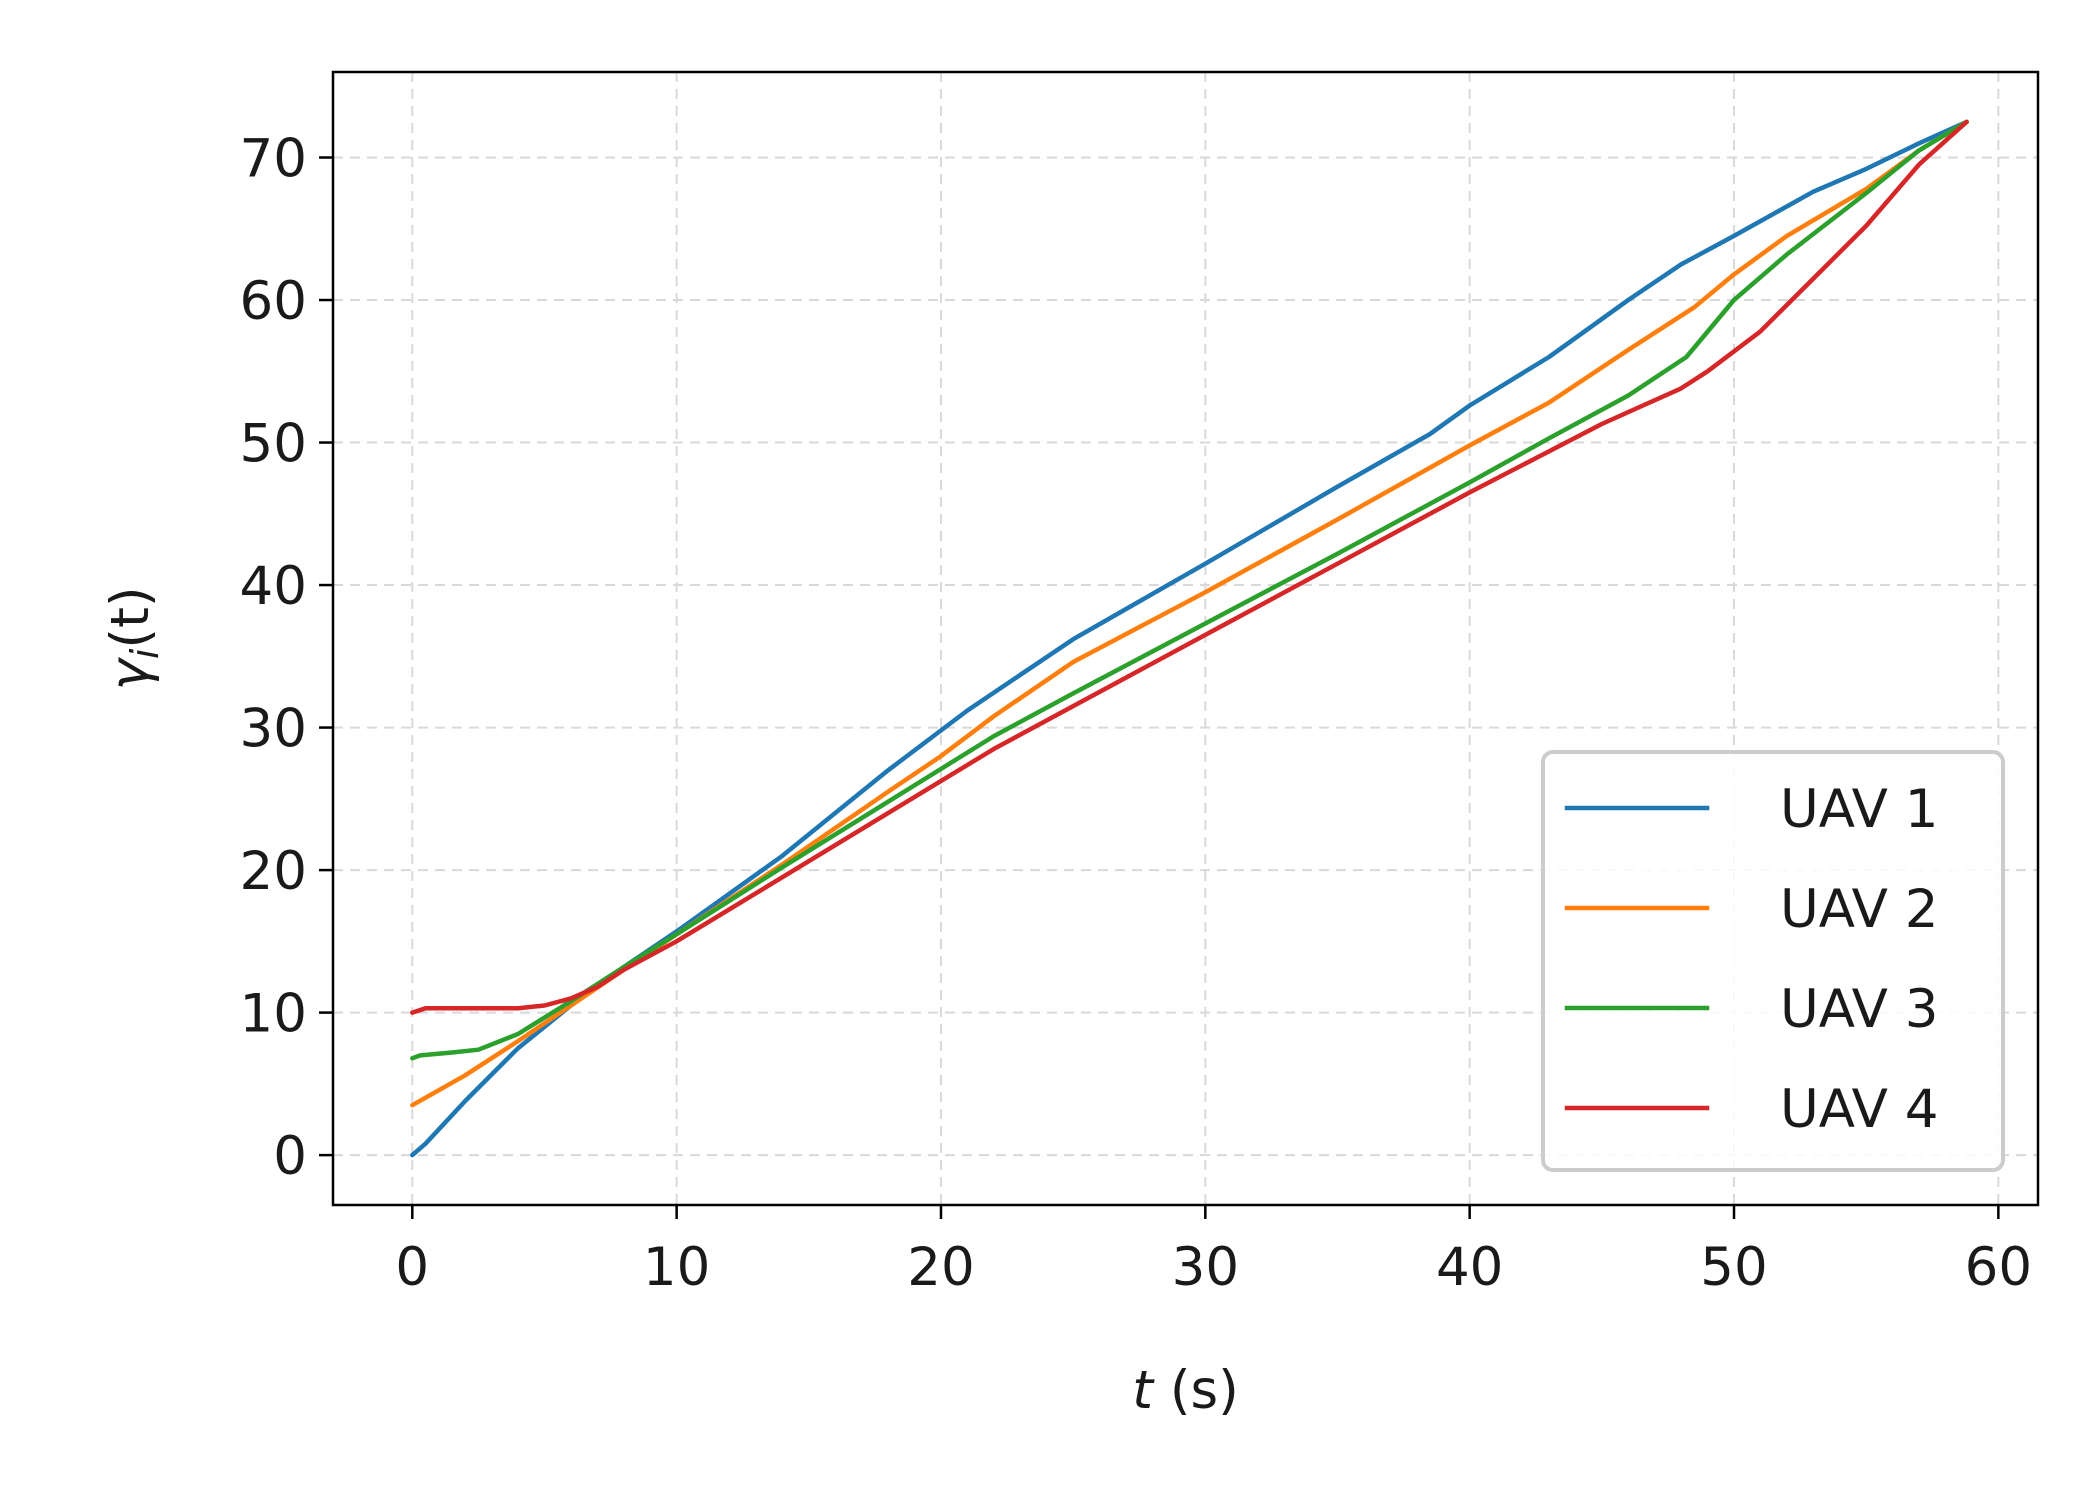  What do you see at coordinates (676, 1267) in the screenshot?
I see `x-tick-label: 10` at bounding box center [676, 1267].